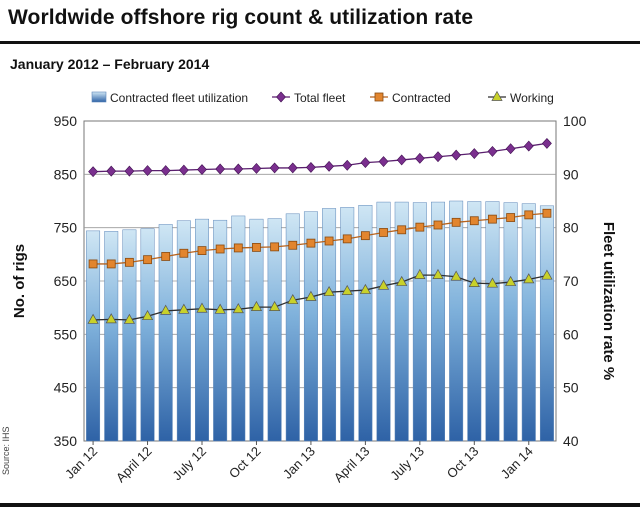 The width and height of the screenshot is (640, 507). I want to click on y-left-tick-label: 350, so click(66, 441).